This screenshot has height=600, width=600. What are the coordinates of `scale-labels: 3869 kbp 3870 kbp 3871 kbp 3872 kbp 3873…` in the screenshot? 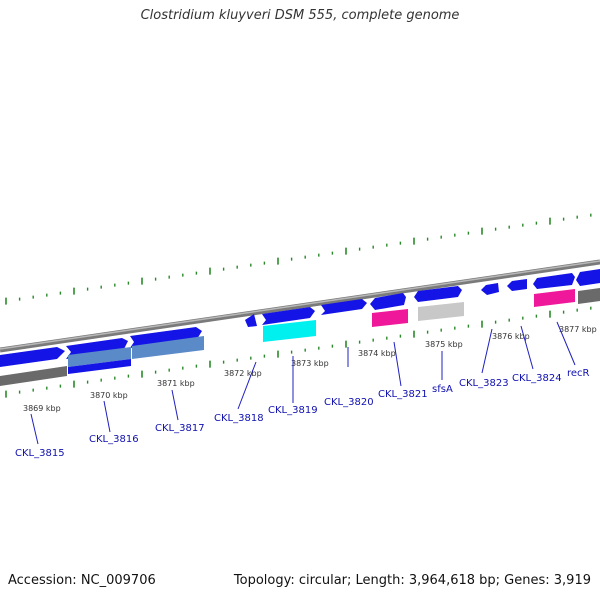 It's located at (310, 369).